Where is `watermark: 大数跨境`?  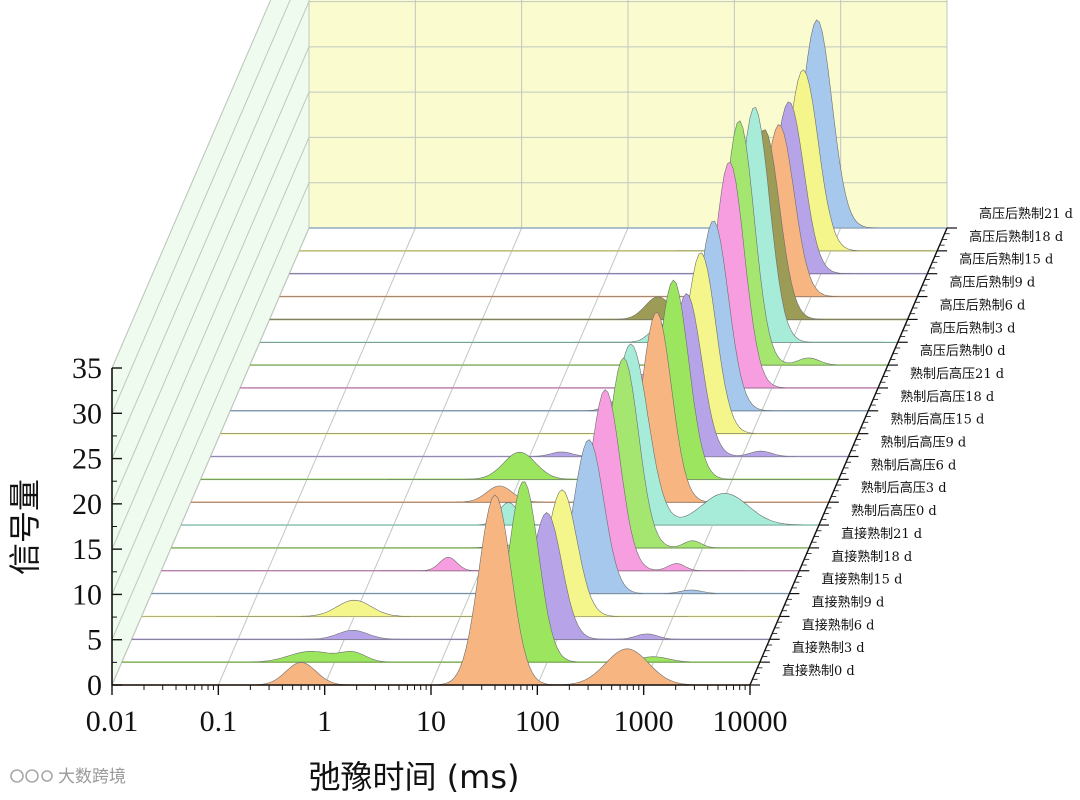 watermark: 大数跨境 is located at coordinates (68, 777).